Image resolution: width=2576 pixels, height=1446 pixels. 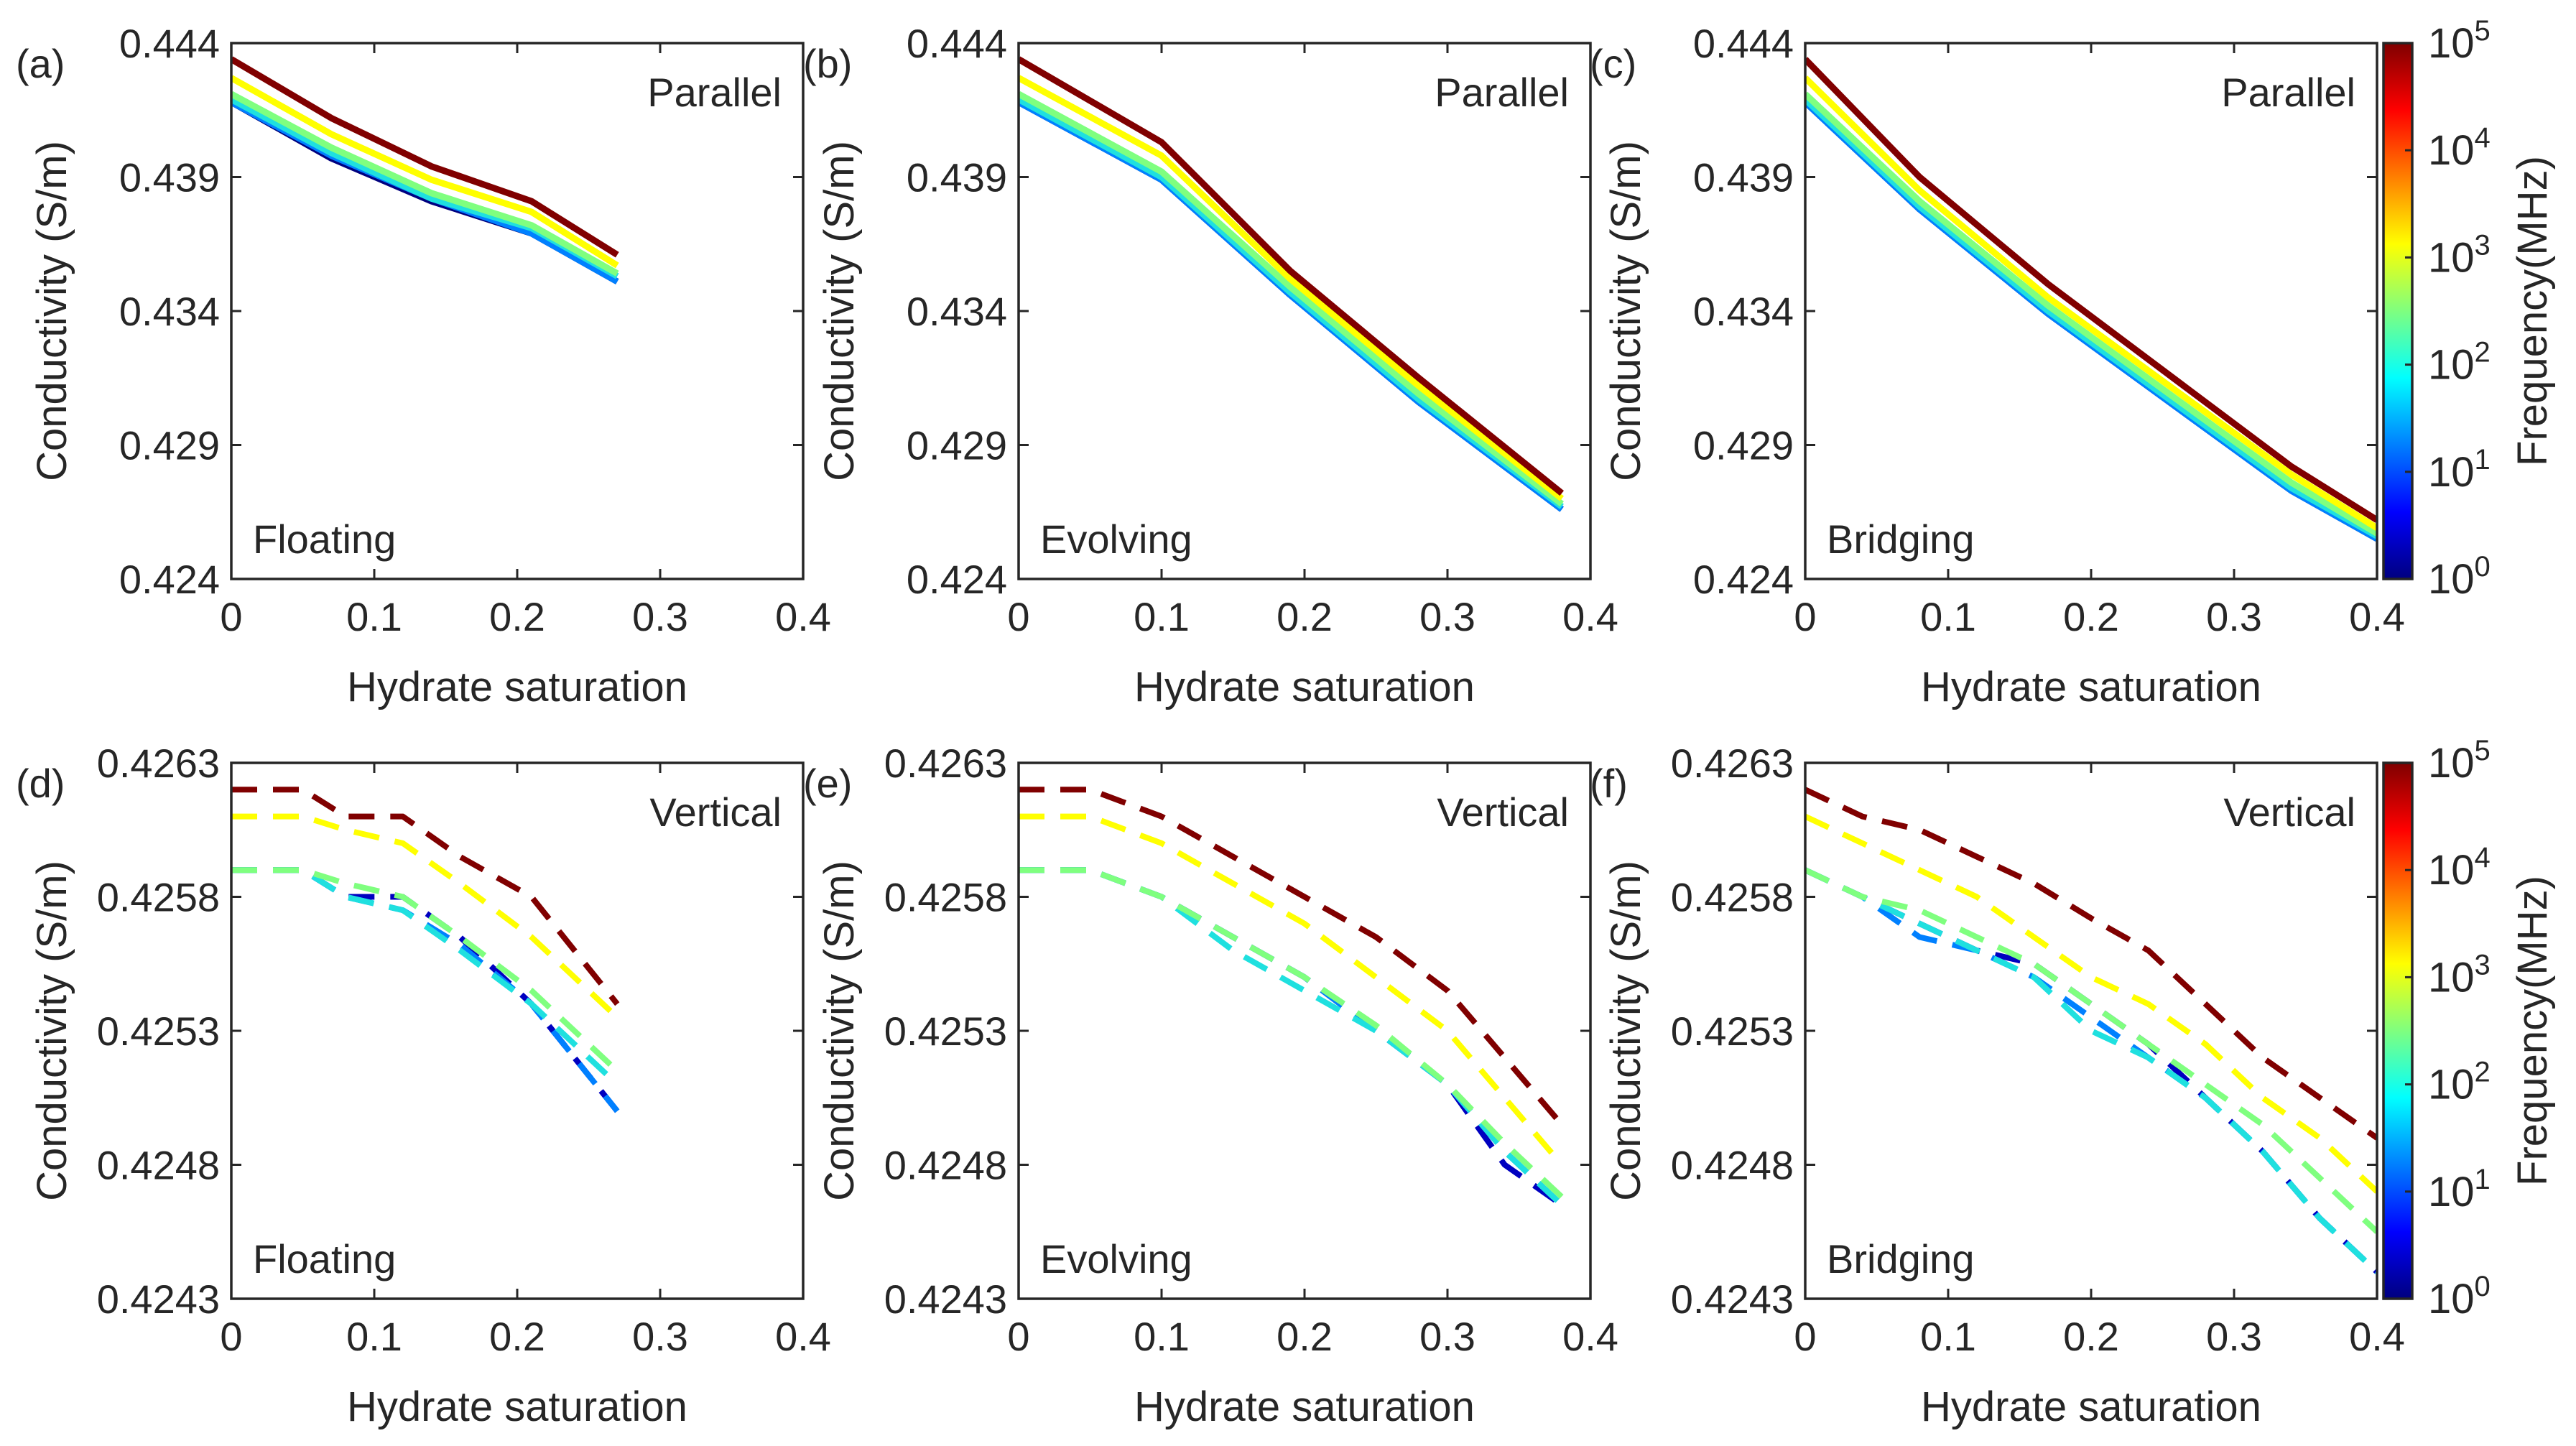 I want to click on panel-tag: (f), so click(x=1609, y=783).